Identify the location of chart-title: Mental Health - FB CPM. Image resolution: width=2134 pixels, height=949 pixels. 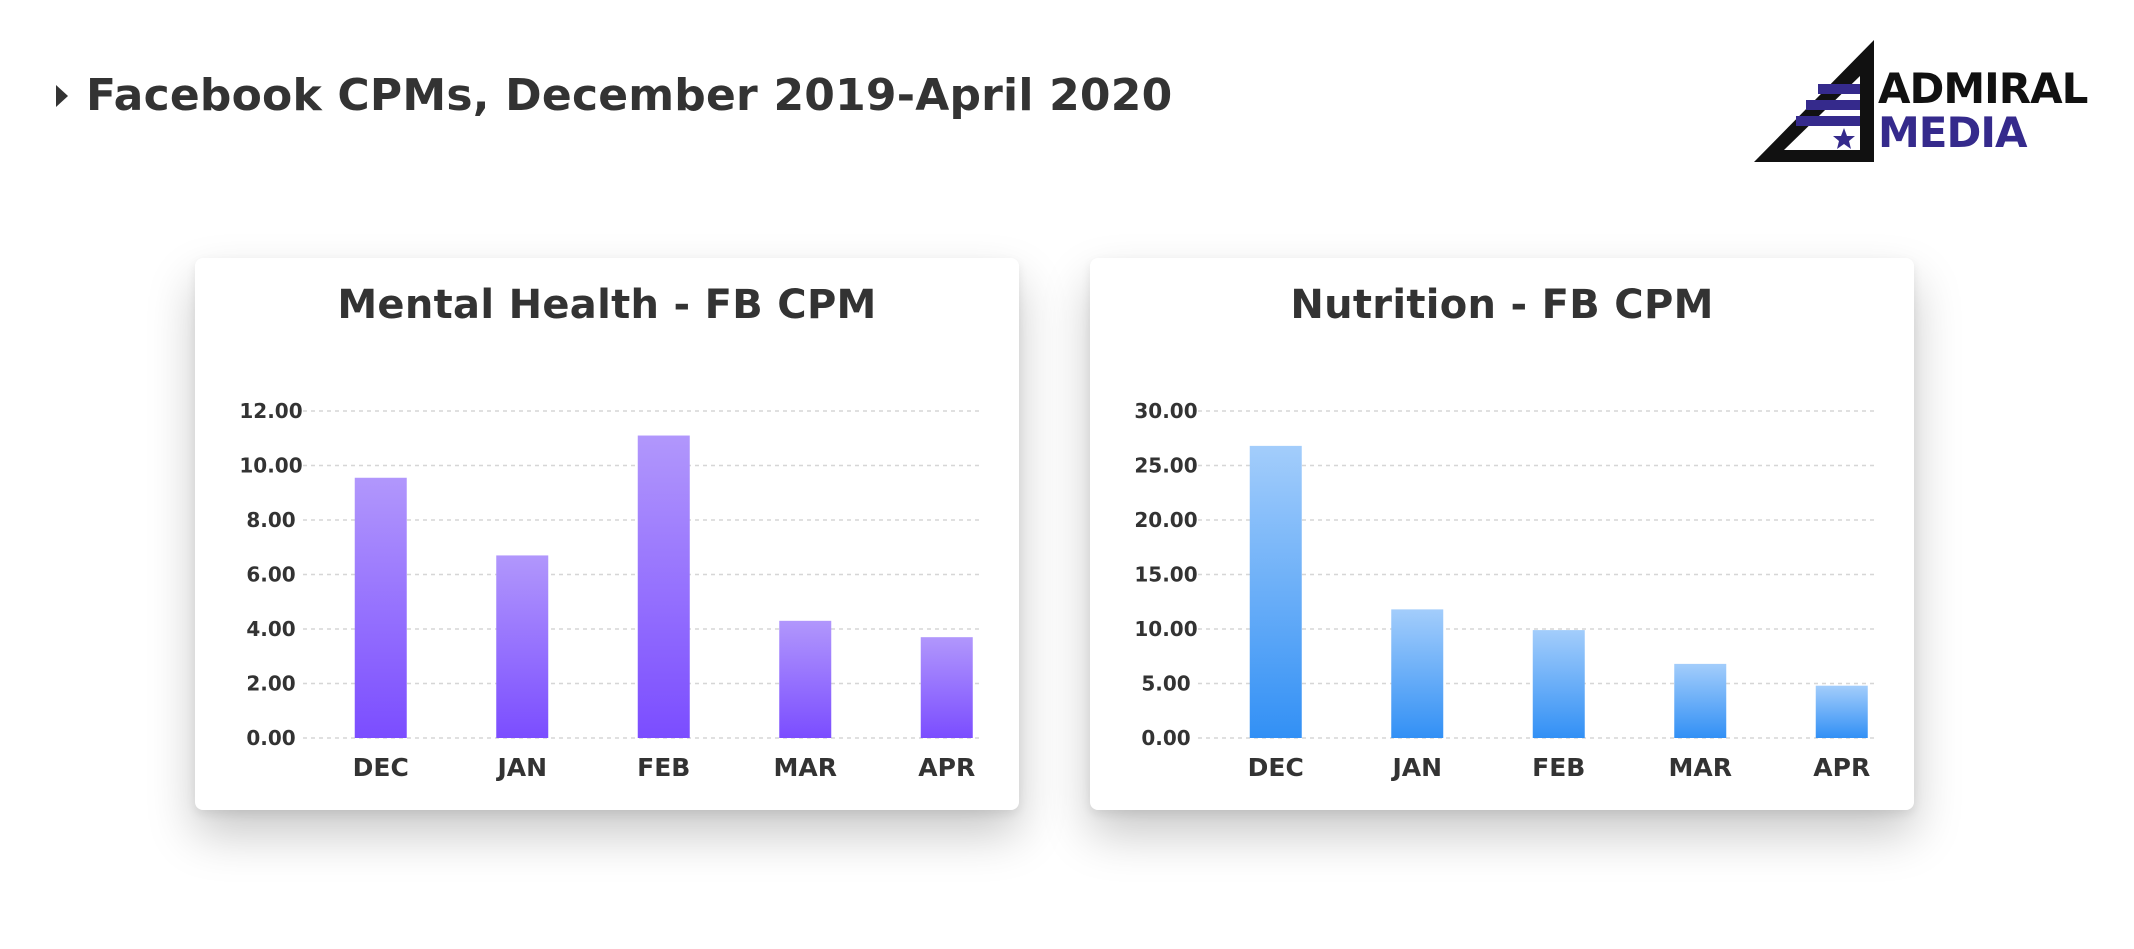
(607, 305).